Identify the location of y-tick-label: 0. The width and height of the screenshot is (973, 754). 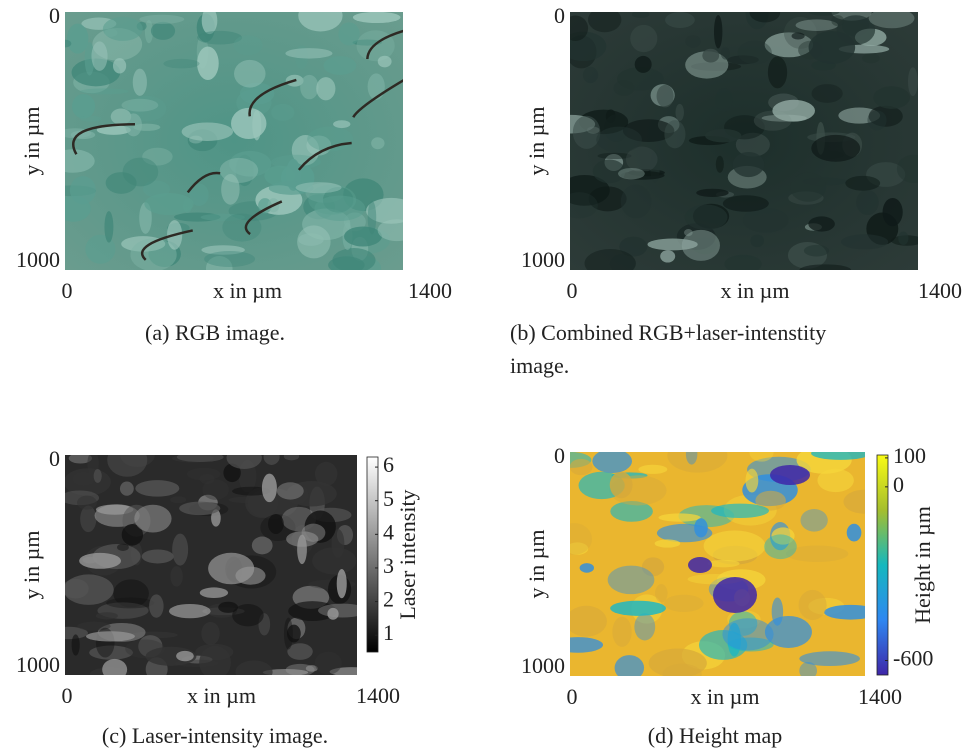
(559, 455).